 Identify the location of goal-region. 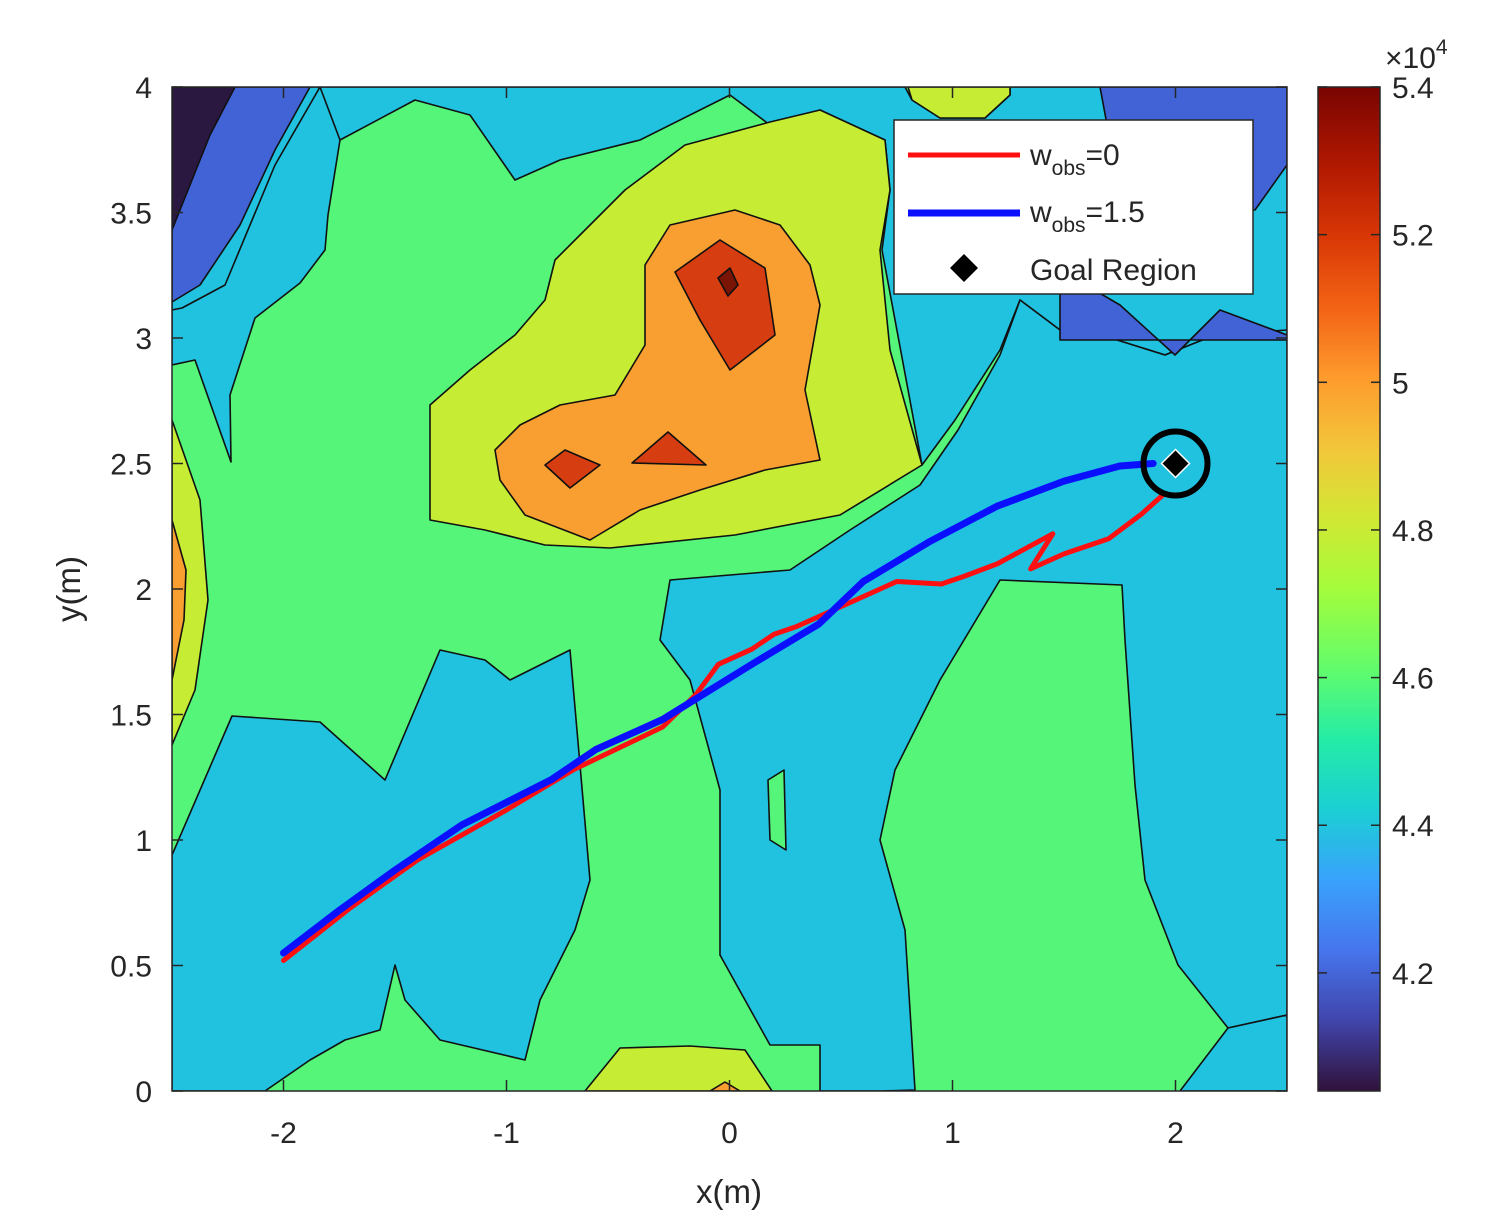
(1175, 463).